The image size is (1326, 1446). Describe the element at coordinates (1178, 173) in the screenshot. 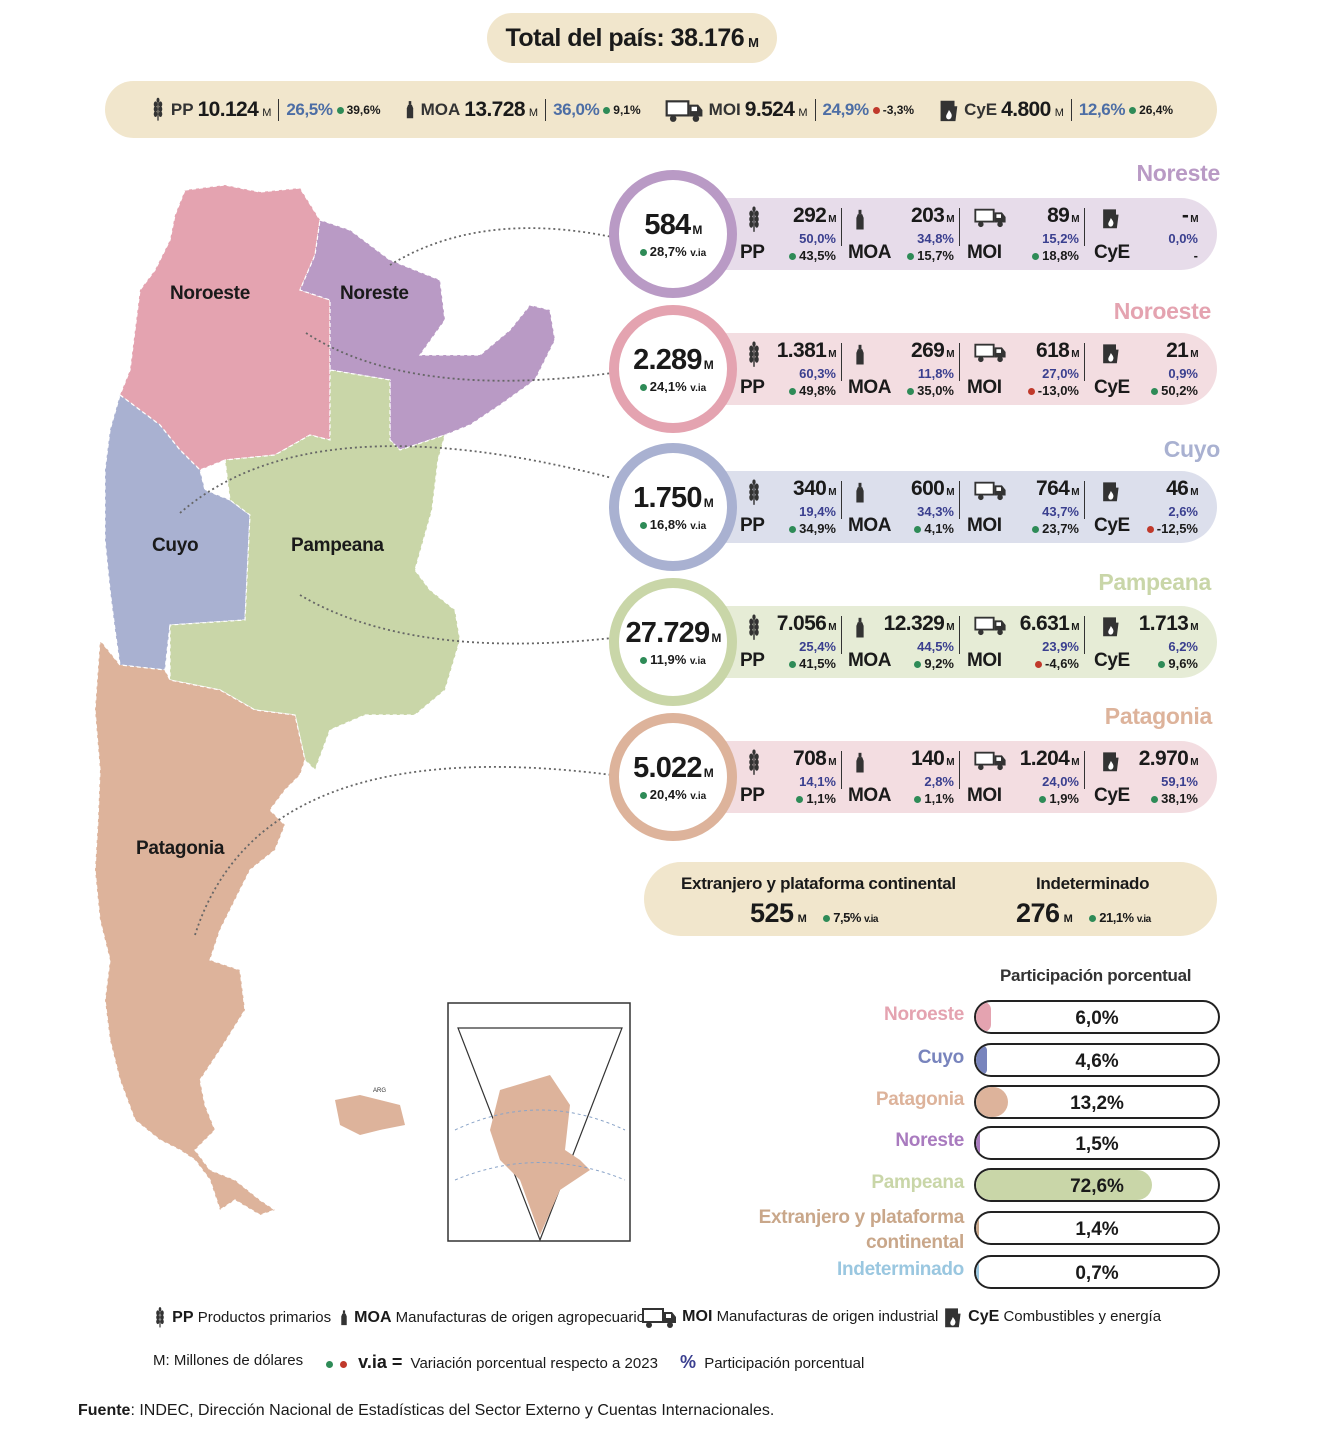

I see `region-title: Noreste` at that location.